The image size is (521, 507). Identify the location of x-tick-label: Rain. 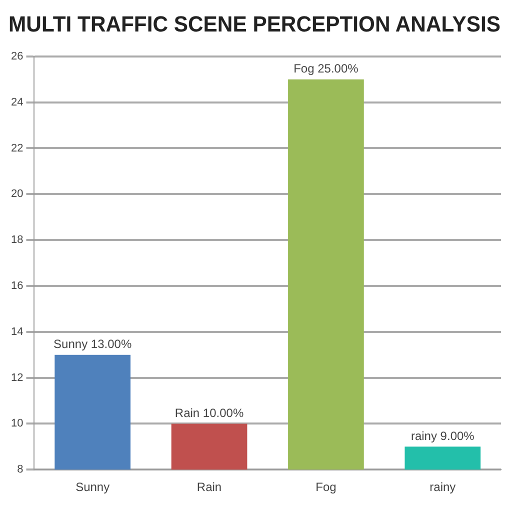
(209, 487).